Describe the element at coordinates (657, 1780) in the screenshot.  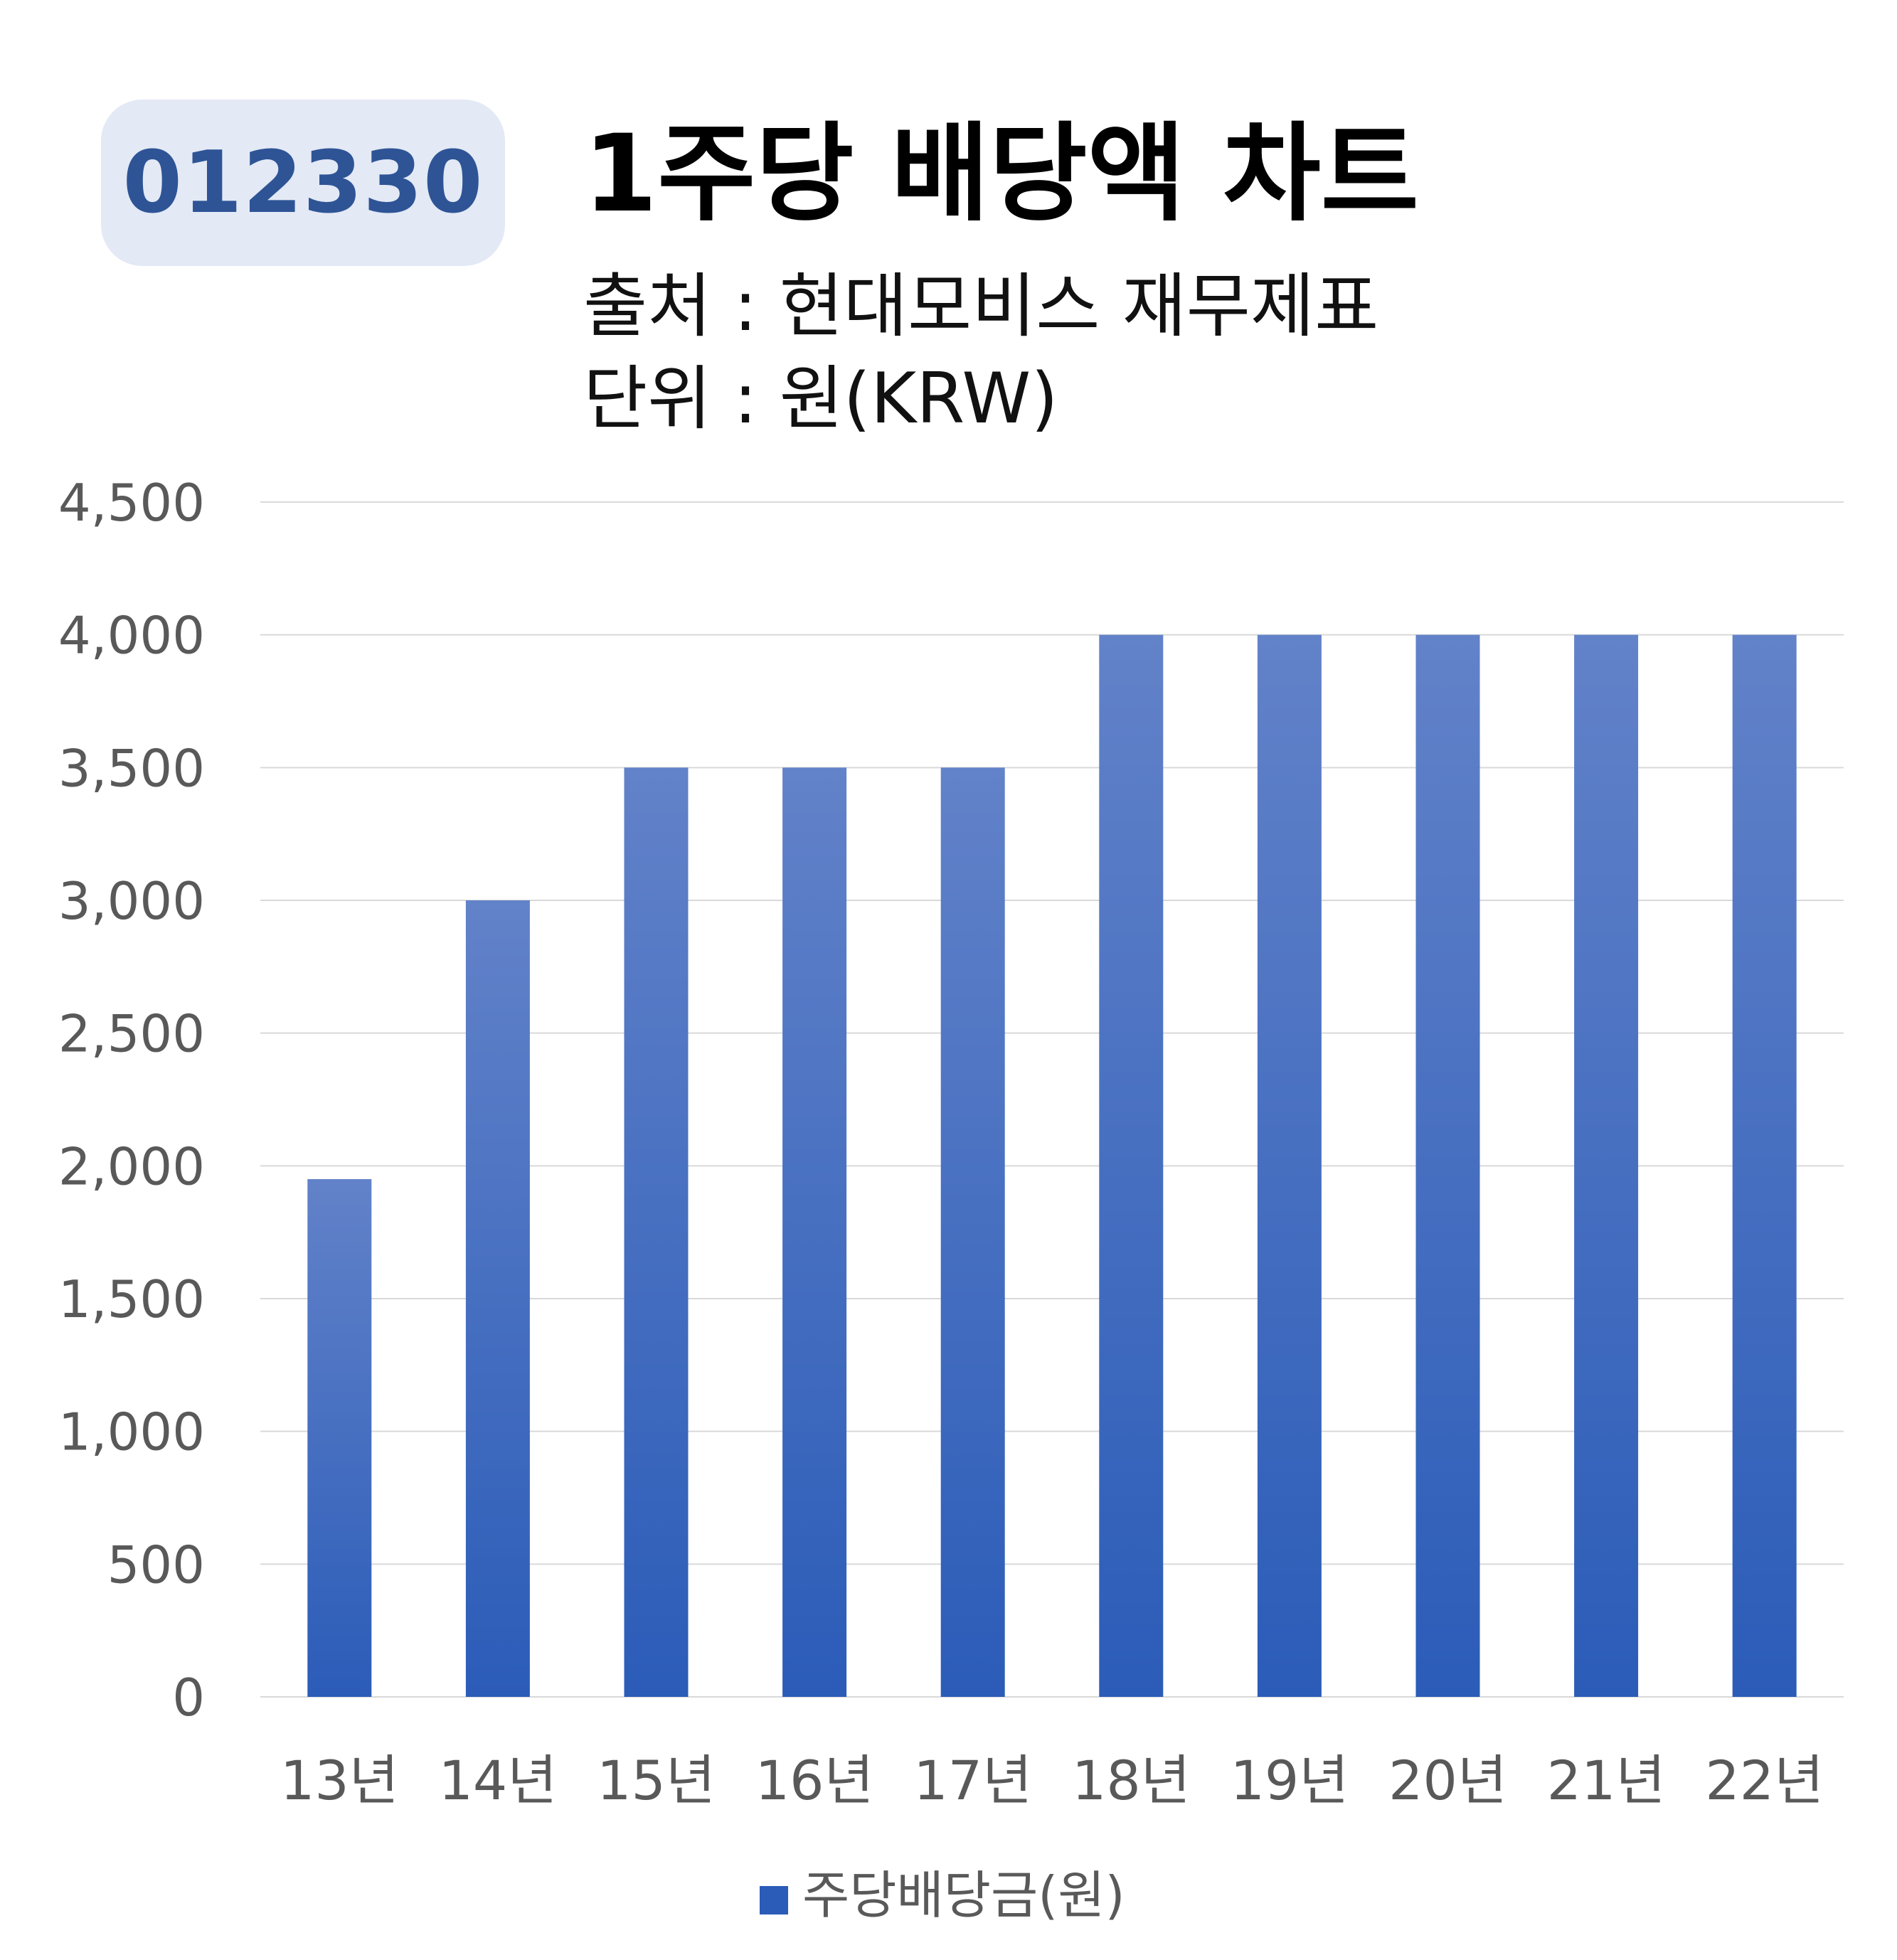
I see `x-tick-label: 15년` at that location.